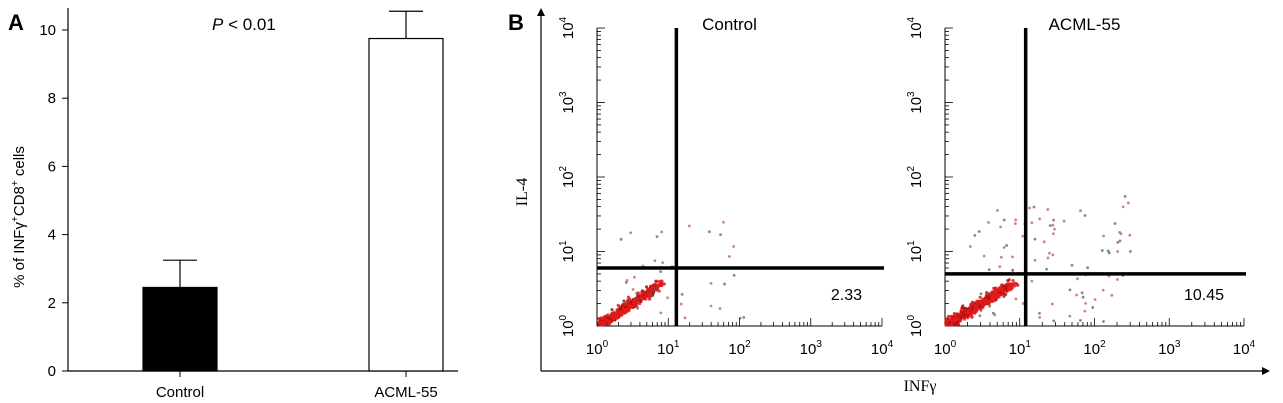 The width and height of the screenshot is (1283, 403). I want to click on y-tick-label: 100, so click(567, 325).